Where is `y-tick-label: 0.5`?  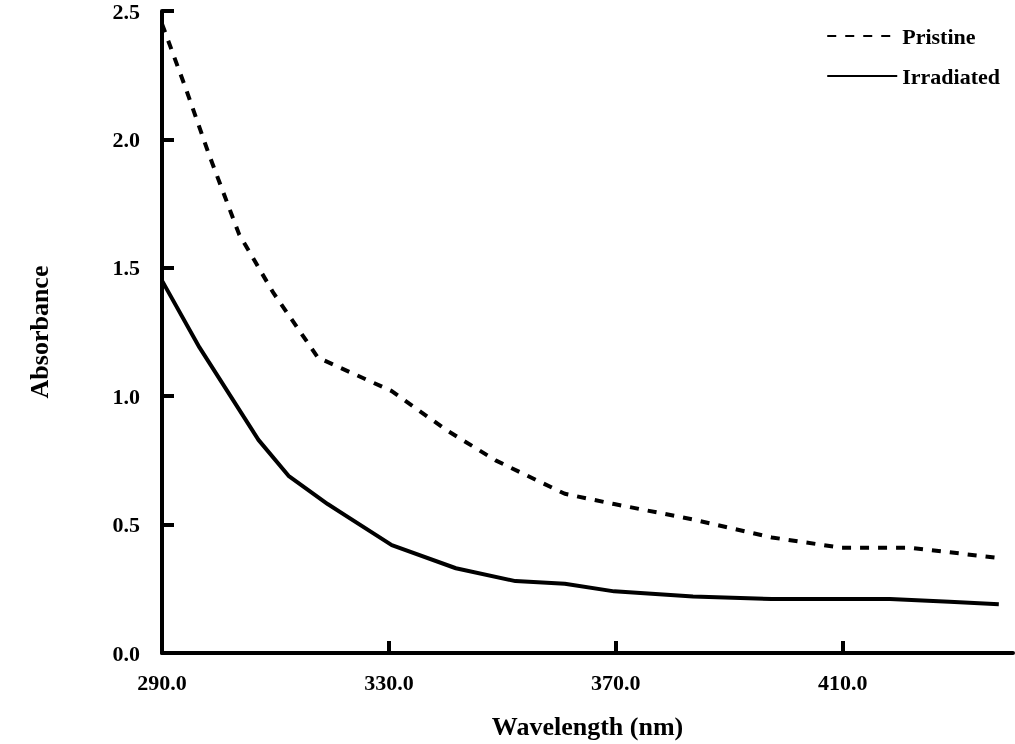
y-tick-label: 0.5 is located at coordinates (126, 525).